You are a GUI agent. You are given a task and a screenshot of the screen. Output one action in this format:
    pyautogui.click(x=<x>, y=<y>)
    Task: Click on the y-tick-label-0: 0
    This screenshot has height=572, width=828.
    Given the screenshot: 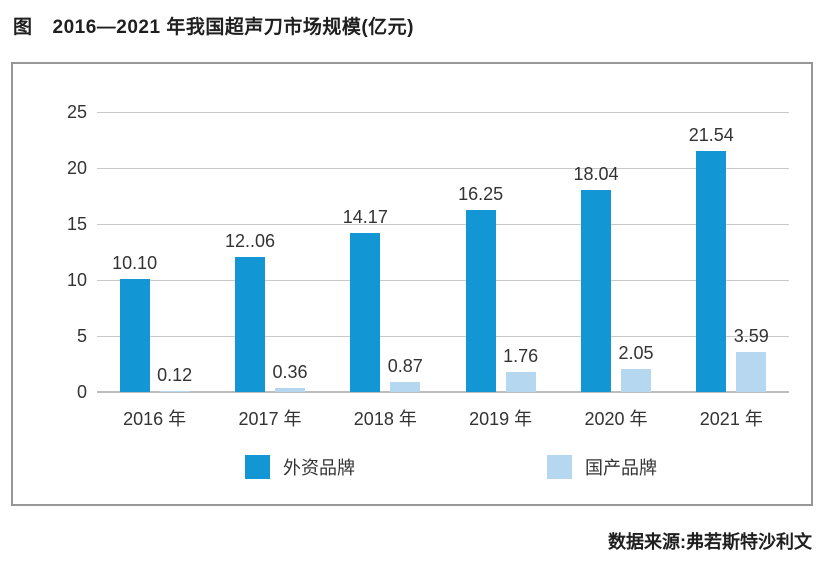 What is the action you would take?
    pyautogui.click(x=81, y=392)
    